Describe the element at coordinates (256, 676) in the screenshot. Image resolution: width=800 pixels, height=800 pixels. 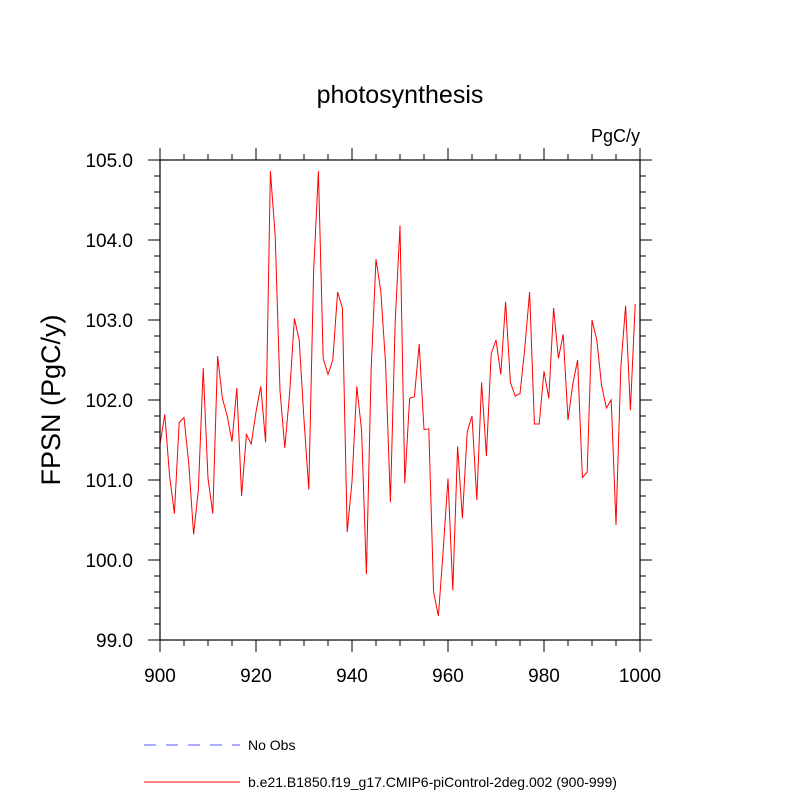
I see `x-tick-label: 920` at that location.